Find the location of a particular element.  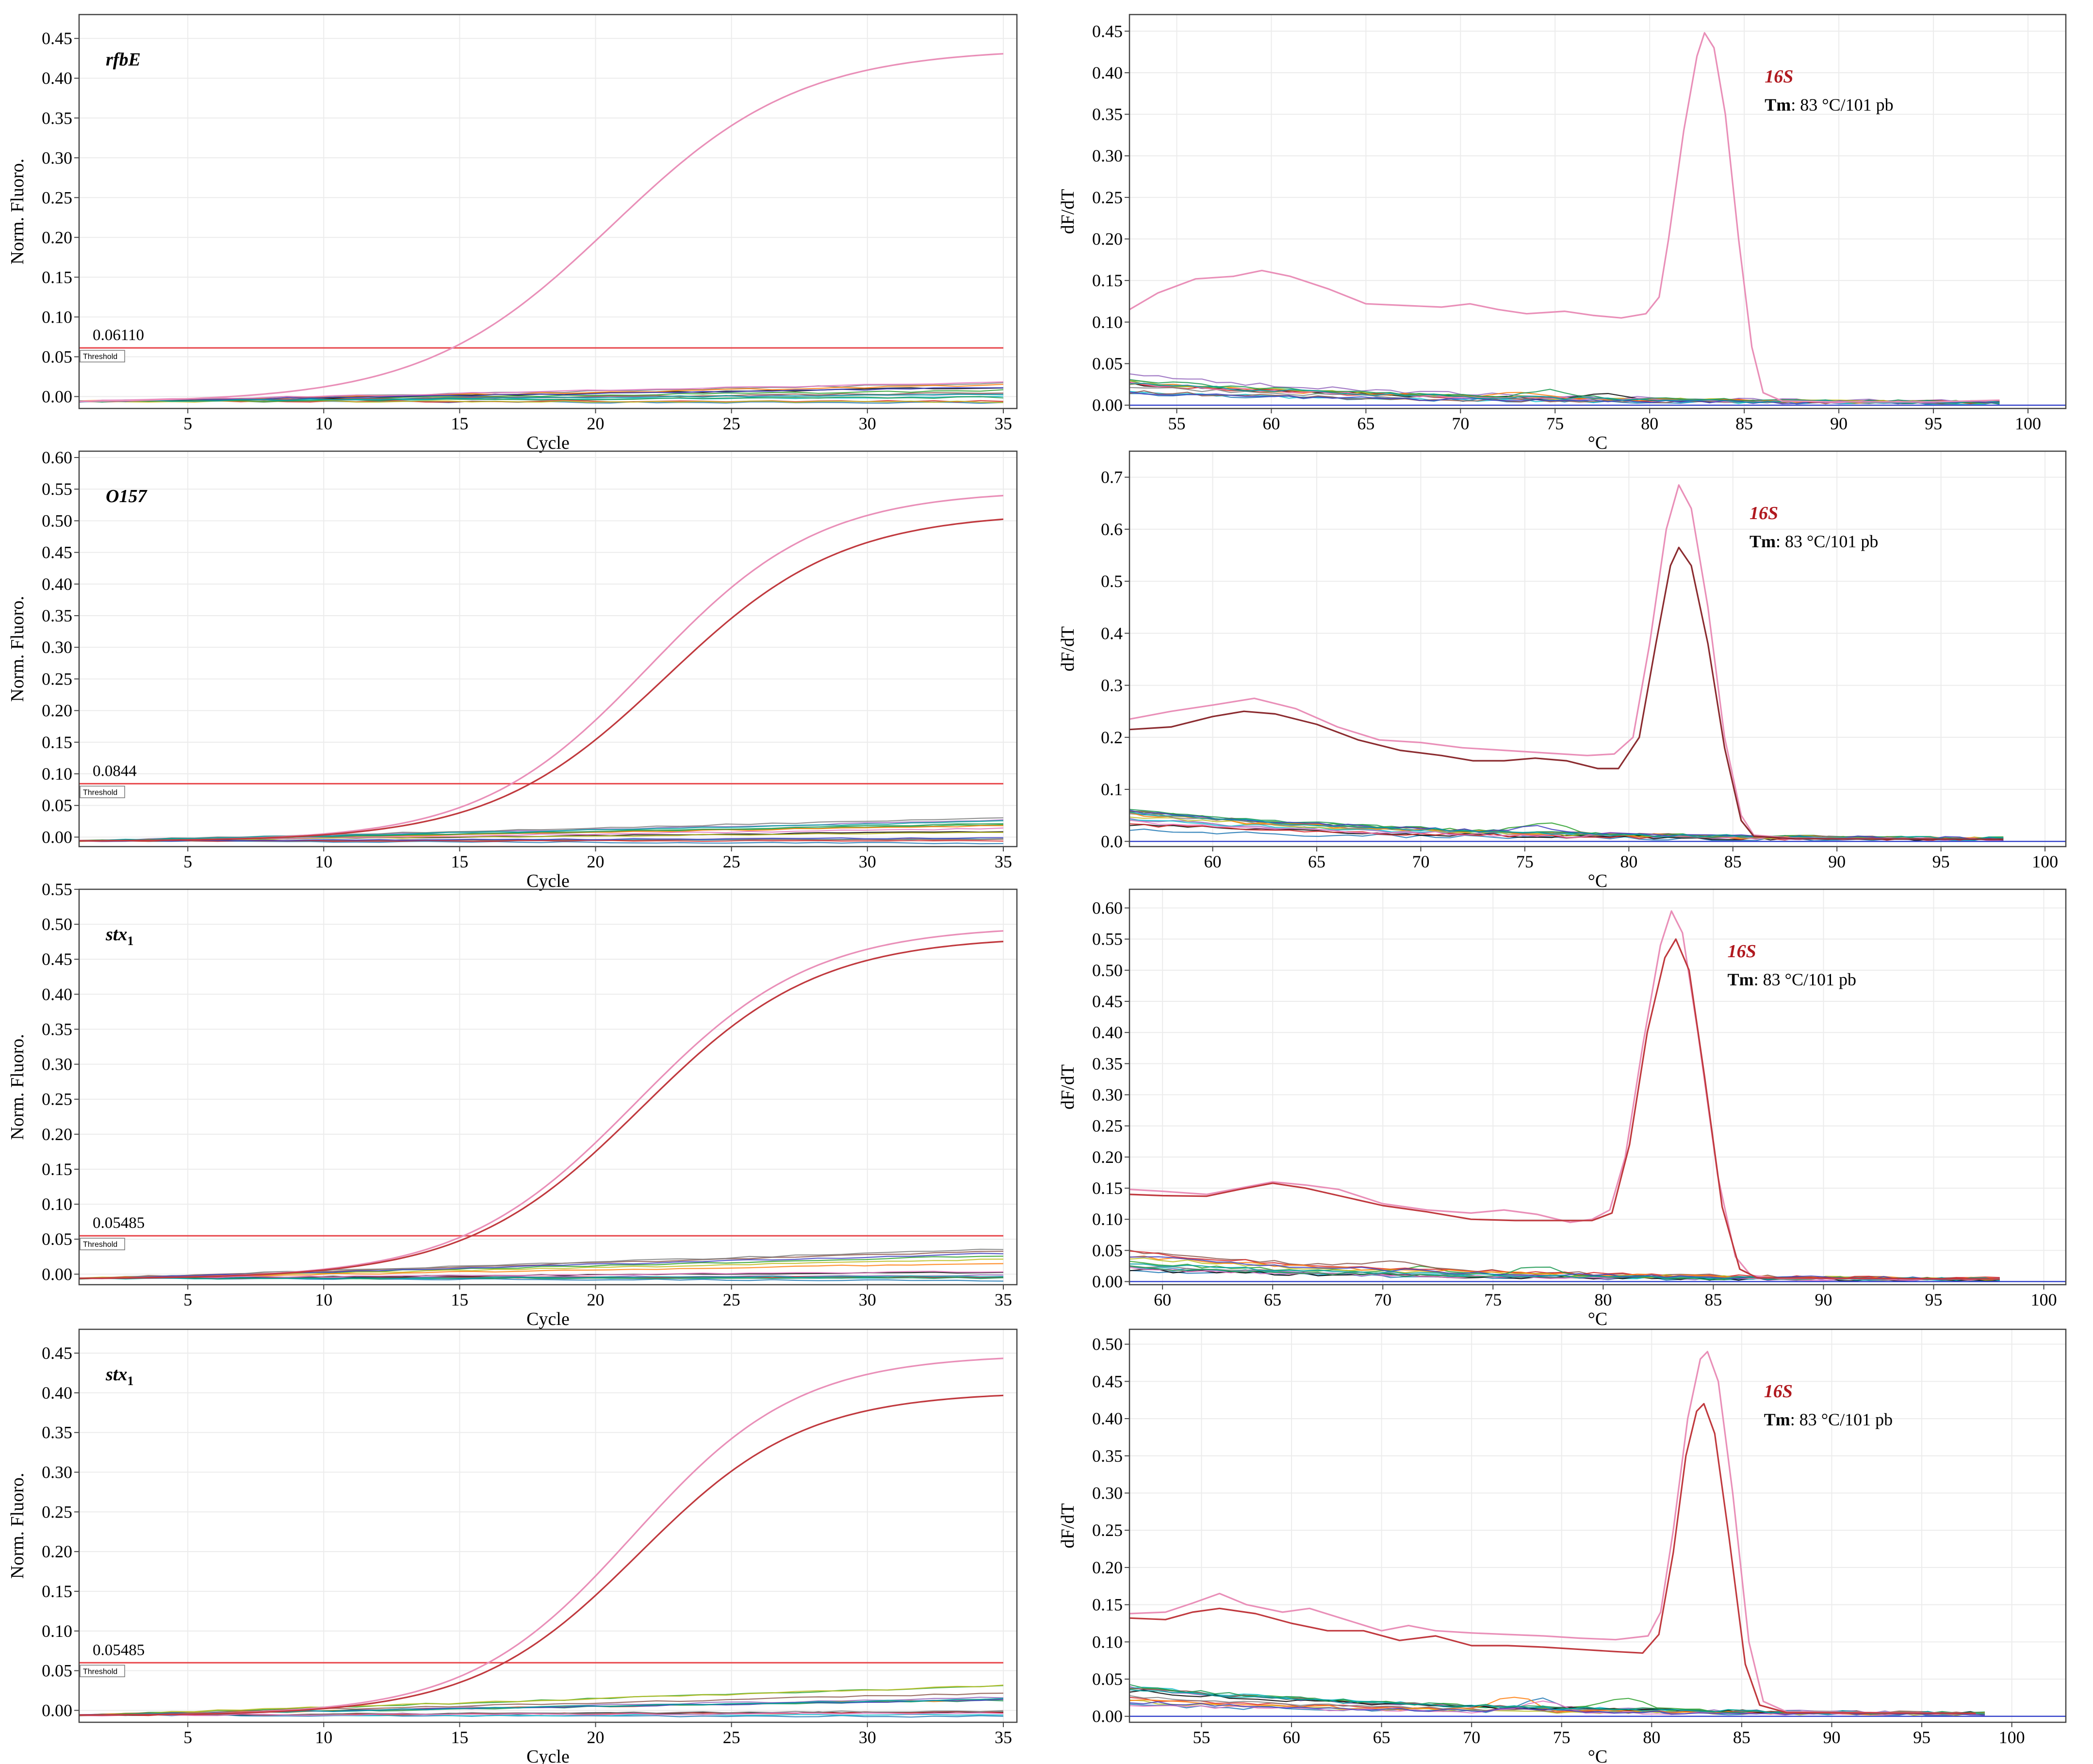

threshold-tag: Threshold is located at coordinates (100, 792).